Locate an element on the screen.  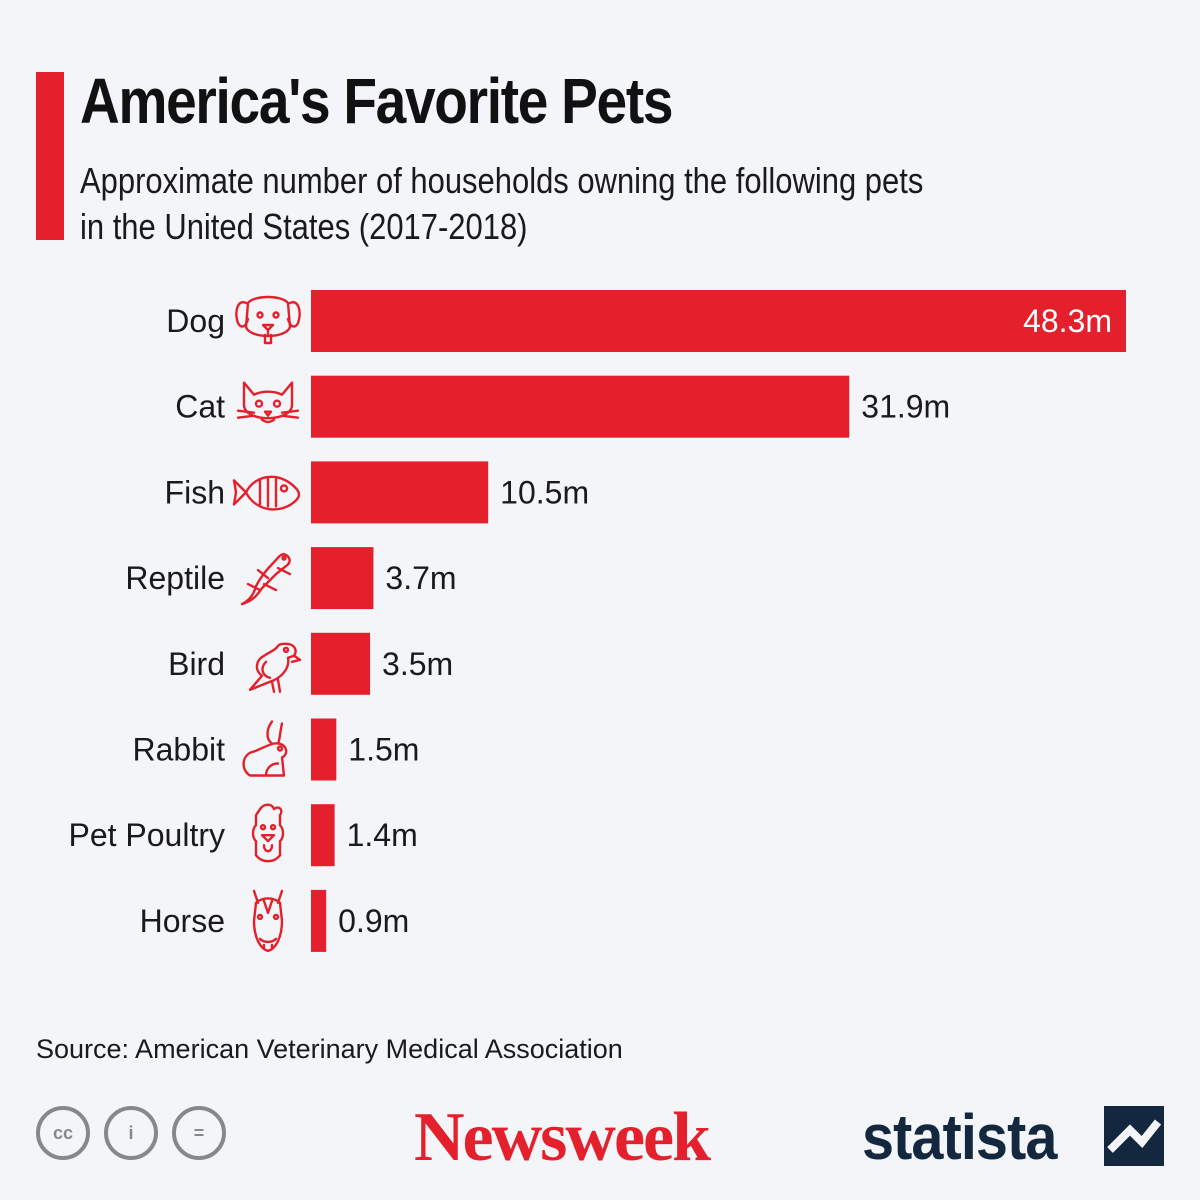
category-label-fish: Fish is located at coordinates (195, 492).